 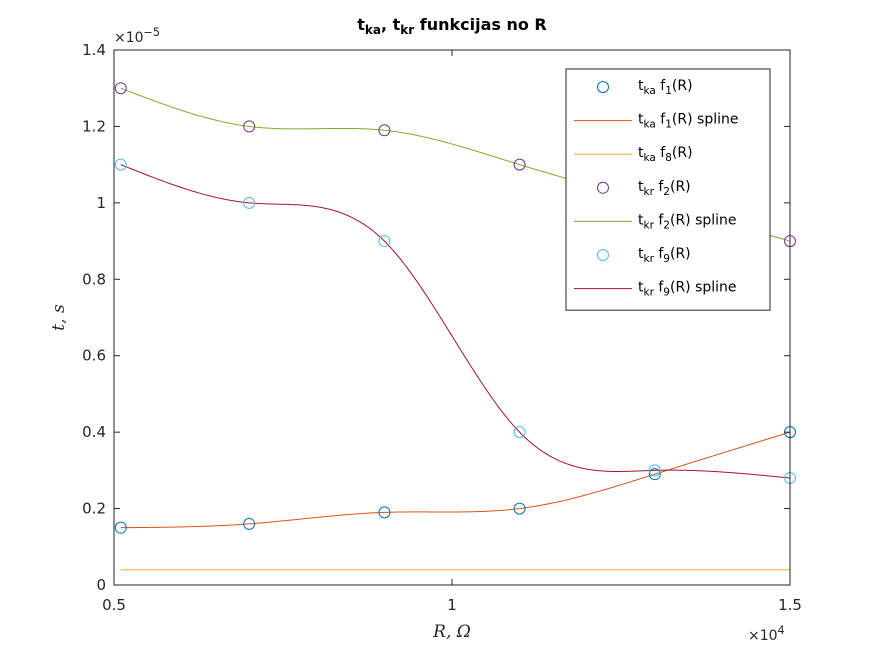 What do you see at coordinates (763, 636) in the screenshot?
I see `x-exponent-base: ×10` at bounding box center [763, 636].